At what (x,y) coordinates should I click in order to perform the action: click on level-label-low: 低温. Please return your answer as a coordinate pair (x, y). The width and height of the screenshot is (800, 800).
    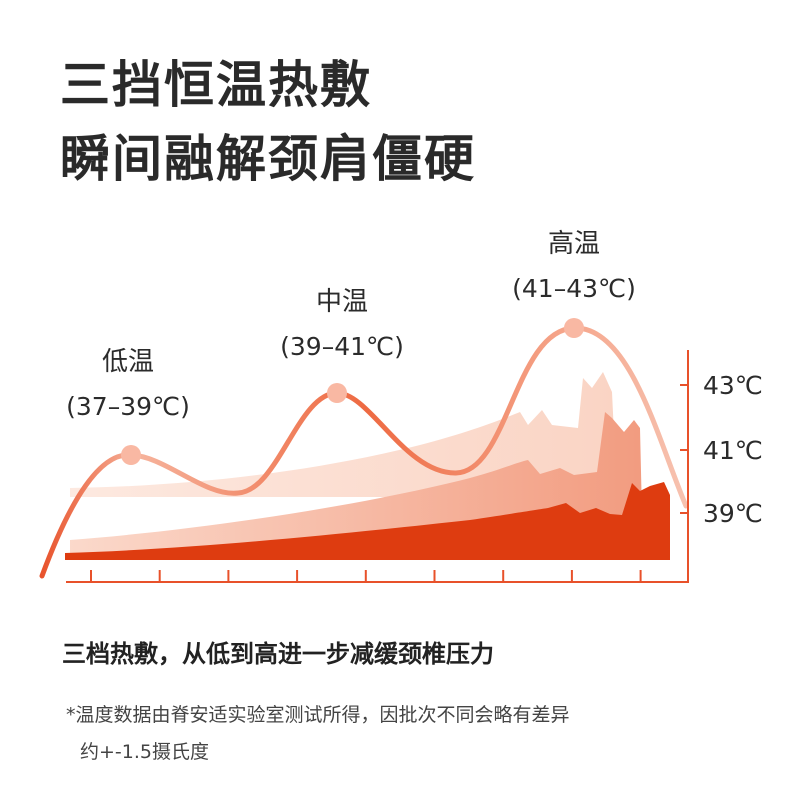
    Looking at the image, I should click on (128, 362).